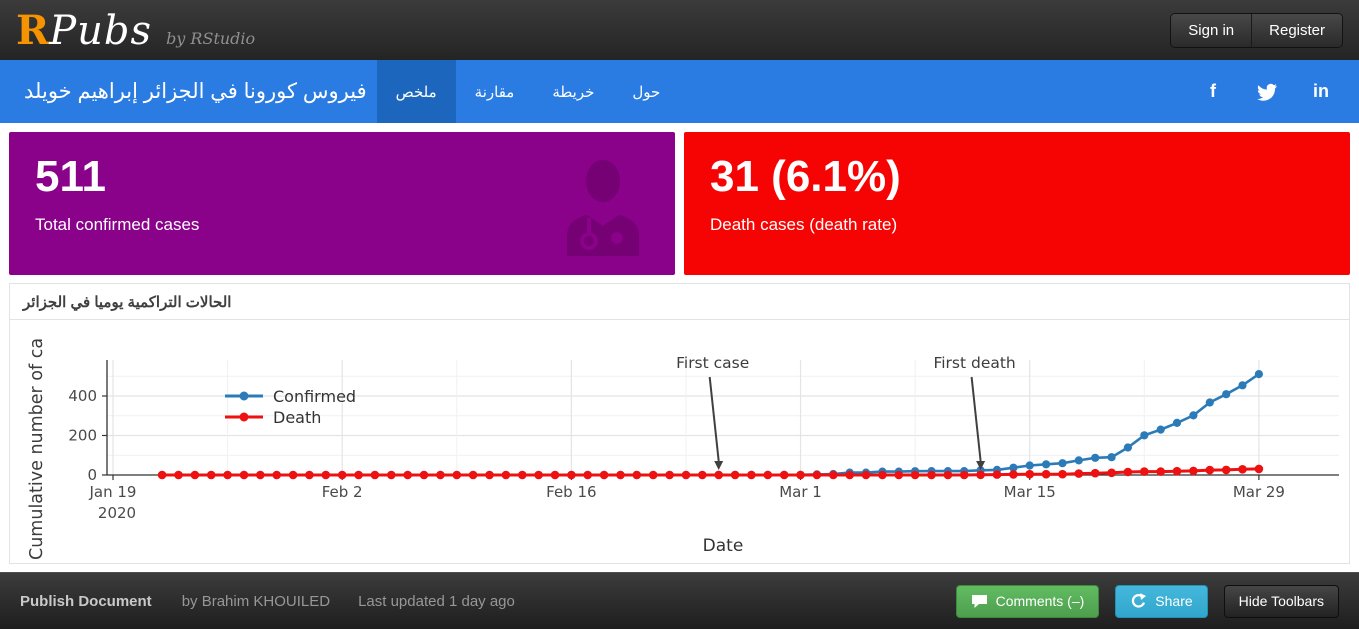 The width and height of the screenshot is (1359, 629). I want to click on death-count: 31 (6.1%), so click(805, 176).